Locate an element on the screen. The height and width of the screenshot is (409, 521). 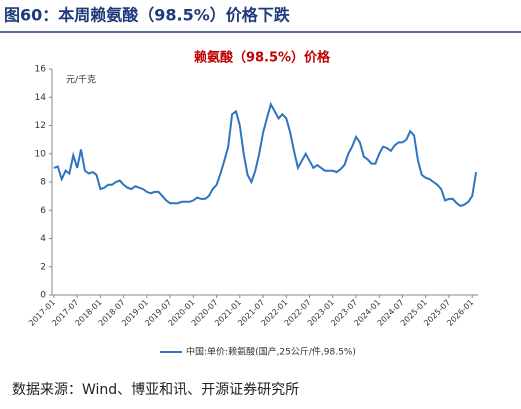
chart-title: 赖氨酸（98.5%）价格 is located at coordinates (262, 58).